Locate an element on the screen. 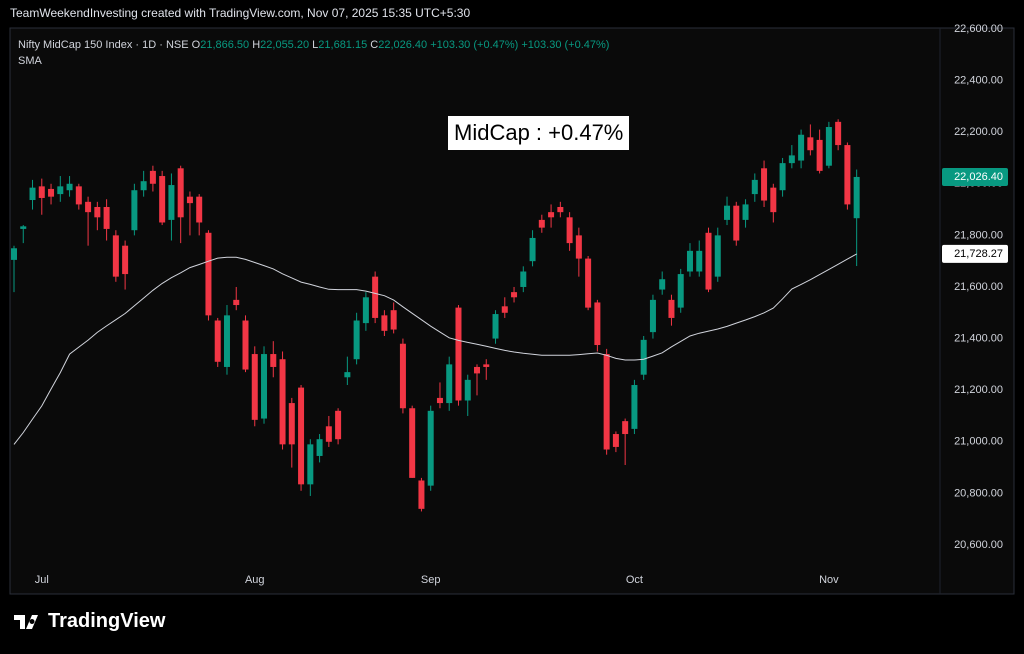  x-tick-label: Oct is located at coordinates (634, 580).